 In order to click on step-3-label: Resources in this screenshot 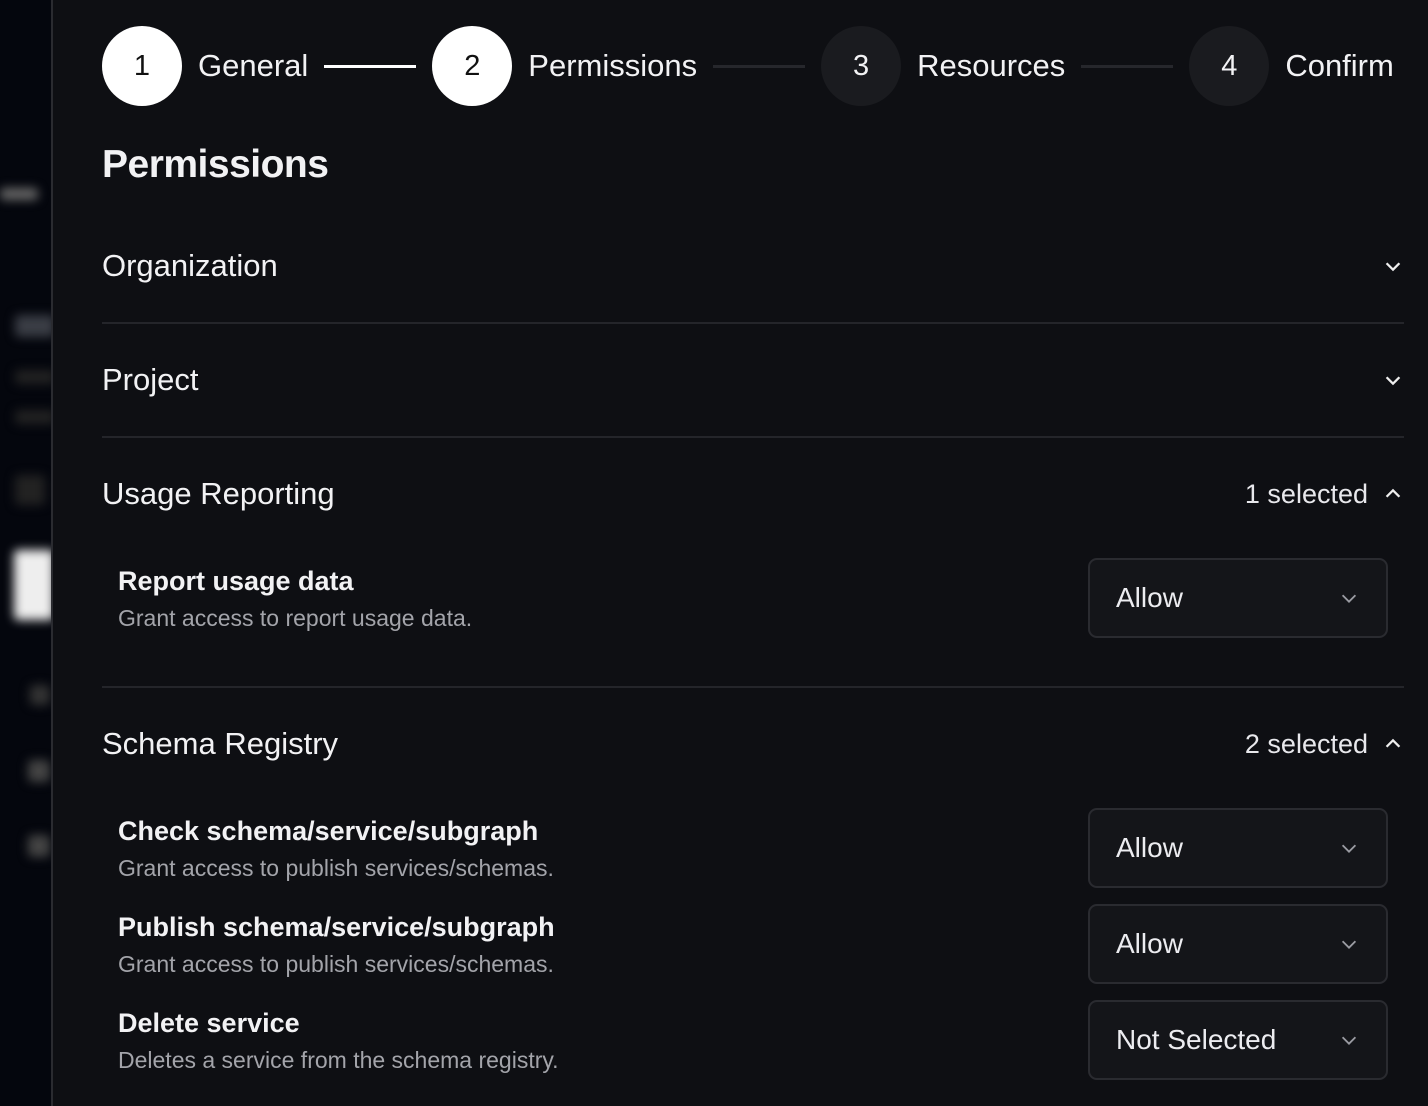, I will do `click(991, 65)`.